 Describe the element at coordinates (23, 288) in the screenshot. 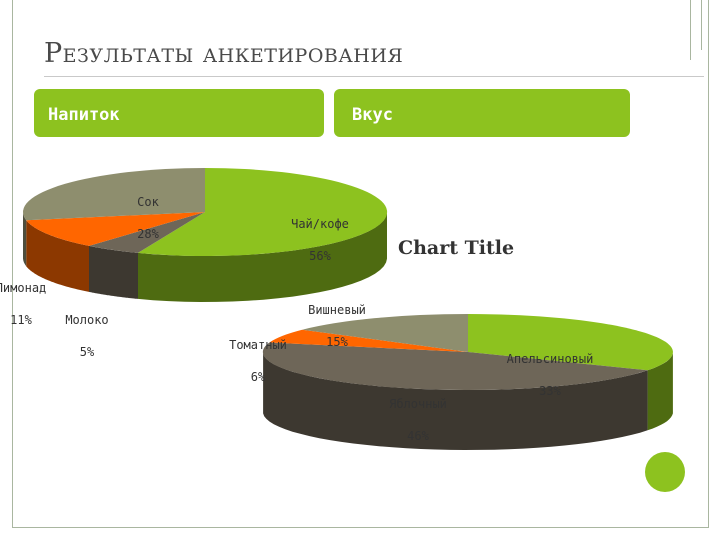

I see `label-lemonade-name: Лимонад` at that location.